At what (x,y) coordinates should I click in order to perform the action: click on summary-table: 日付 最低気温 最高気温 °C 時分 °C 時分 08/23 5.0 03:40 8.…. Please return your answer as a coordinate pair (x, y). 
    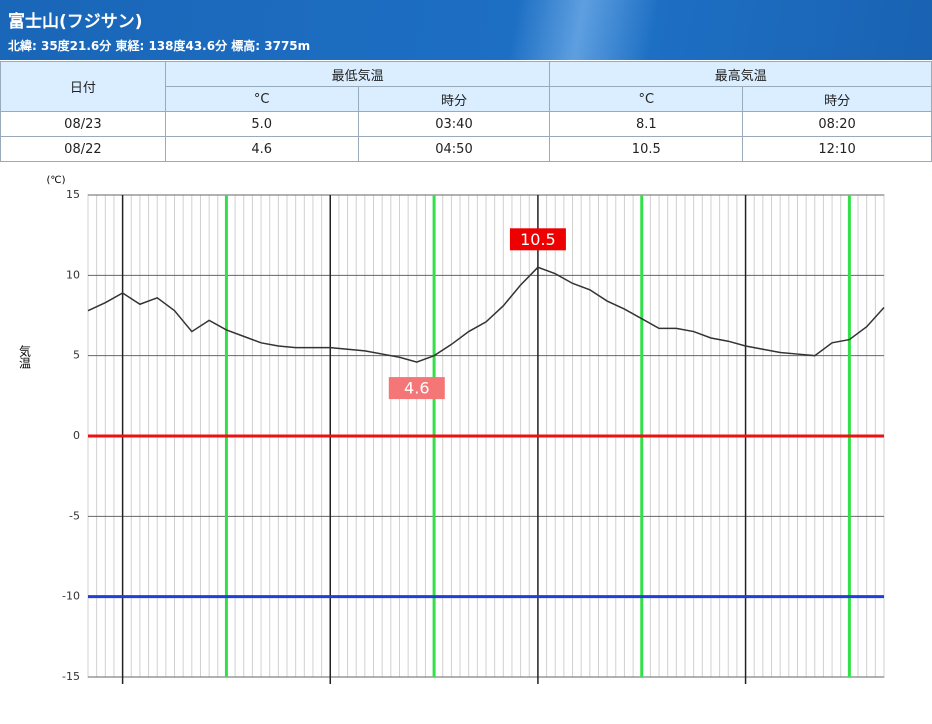
    Looking at the image, I should click on (466, 111).